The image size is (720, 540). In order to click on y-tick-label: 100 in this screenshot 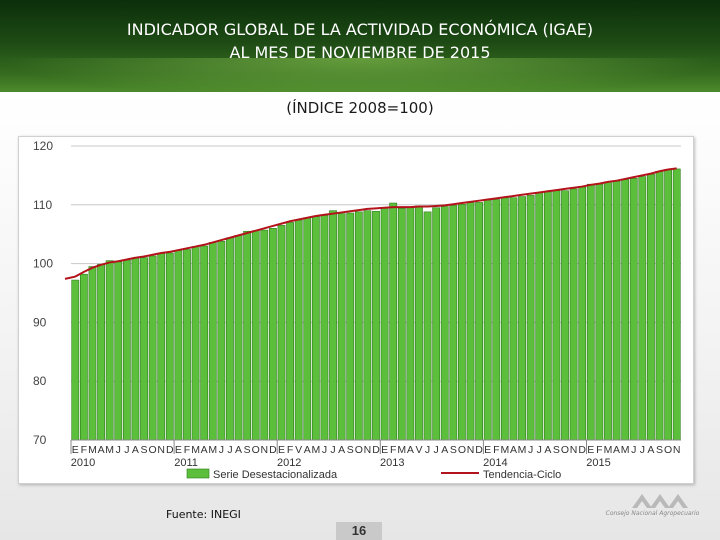, I will do `click(43, 264)`.